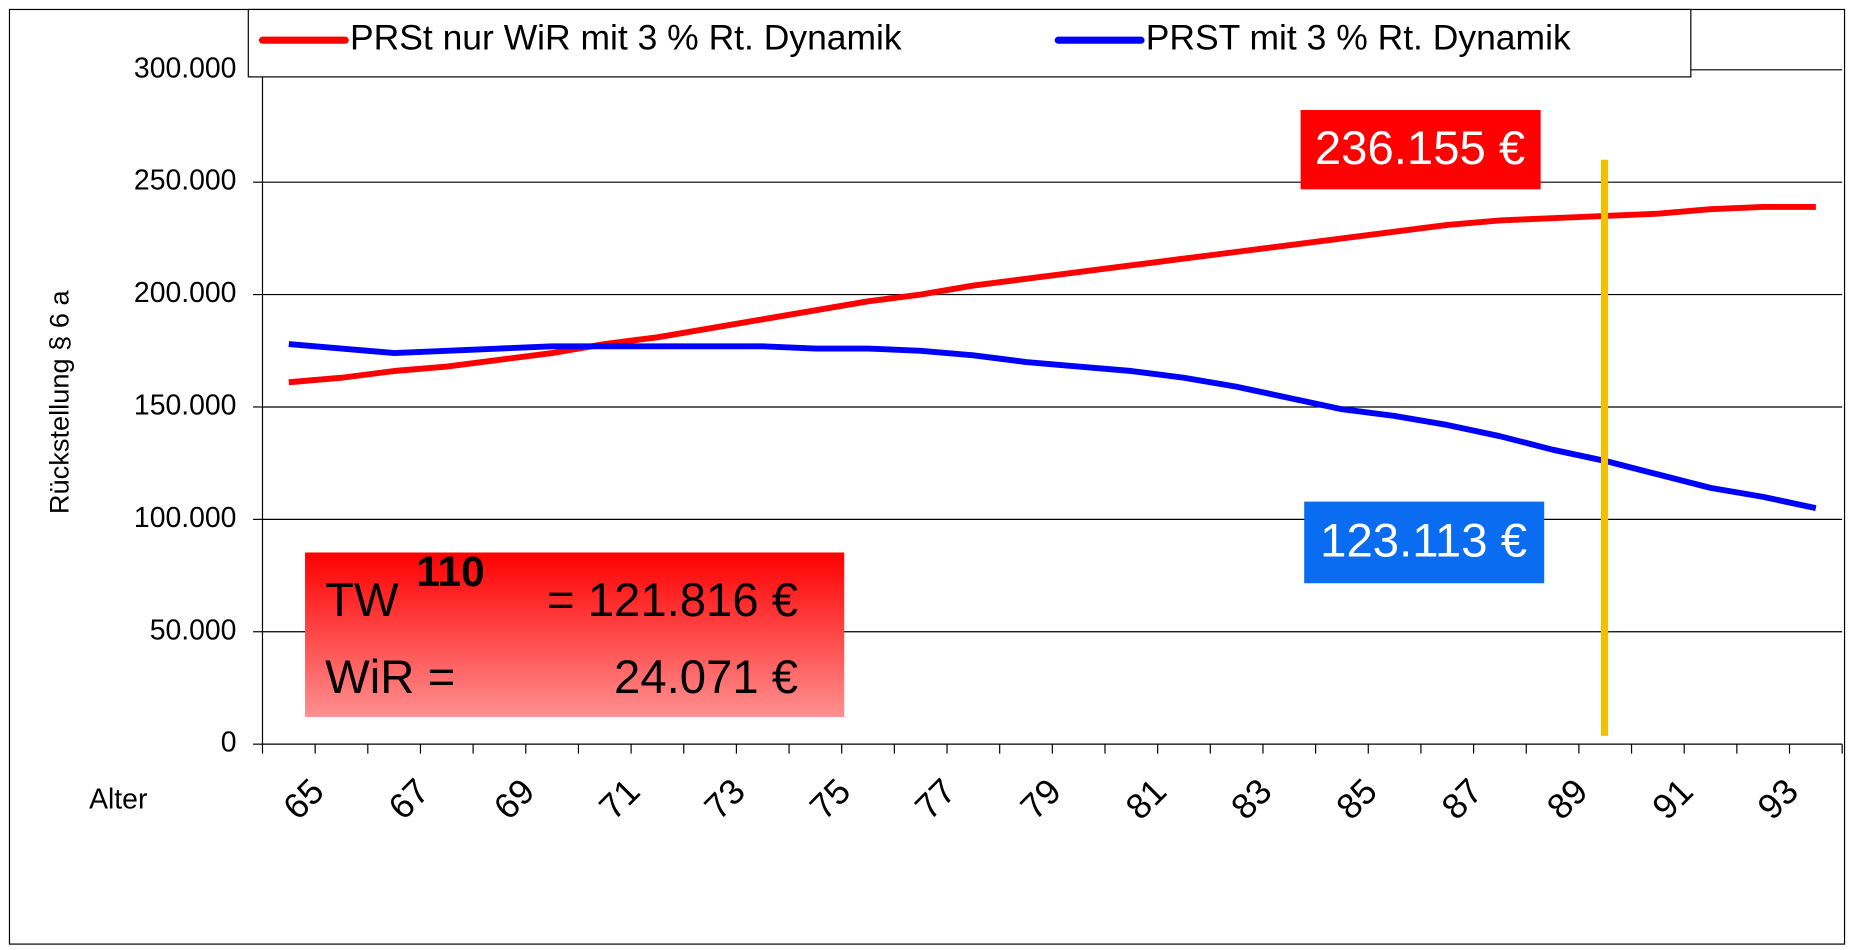 This screenshot has height=950, width=1854. What do you see at coordinates (185, 293) in the screenshot?
I see `y-tick-label: 200.000` at bounding box center [185, 293].